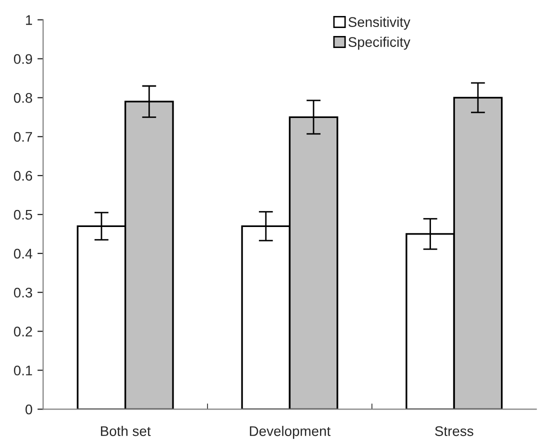 The height and width of the screenshot is (440, 539). What do you see at coordinates (29, 20) in the screenshot?
I see `y-tick-label: 1` at bounding box center [29, 20].